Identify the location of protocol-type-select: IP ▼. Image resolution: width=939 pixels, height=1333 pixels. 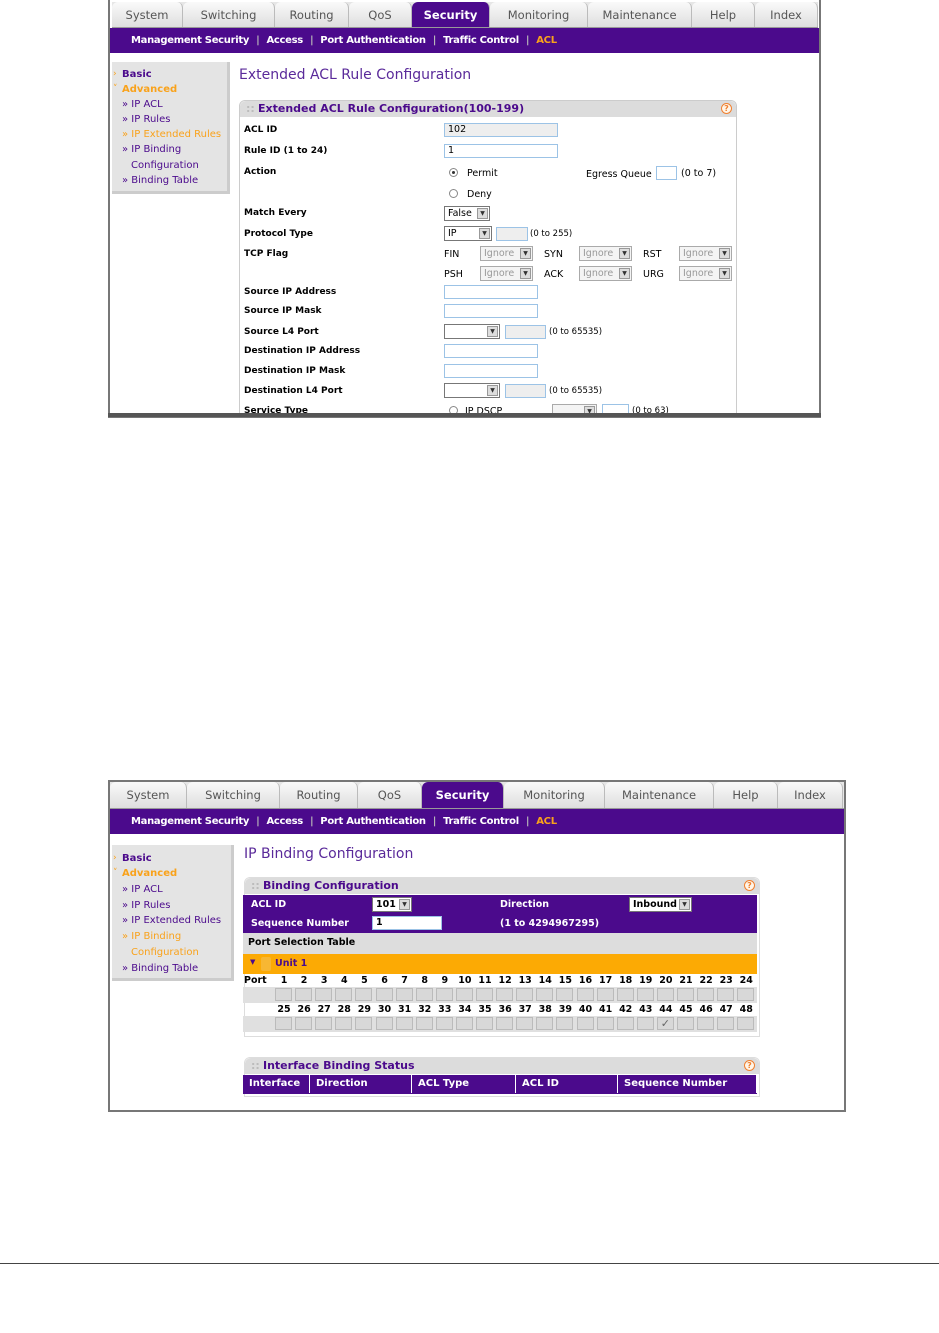
(468, 233).